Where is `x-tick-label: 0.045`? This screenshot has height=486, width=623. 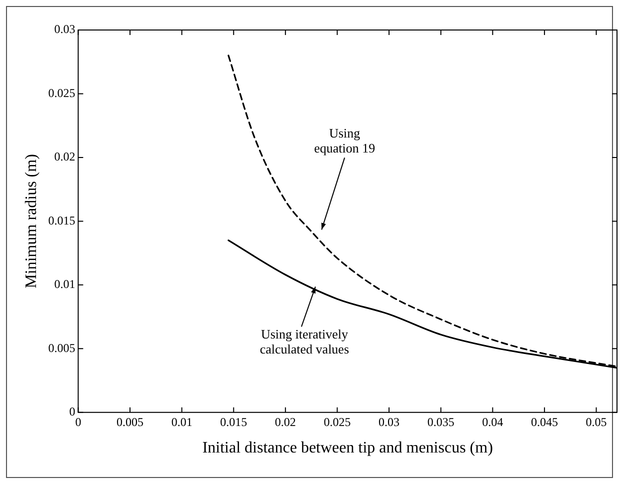 x-tick-label: 0.045 is located at coordinates (544, 421).